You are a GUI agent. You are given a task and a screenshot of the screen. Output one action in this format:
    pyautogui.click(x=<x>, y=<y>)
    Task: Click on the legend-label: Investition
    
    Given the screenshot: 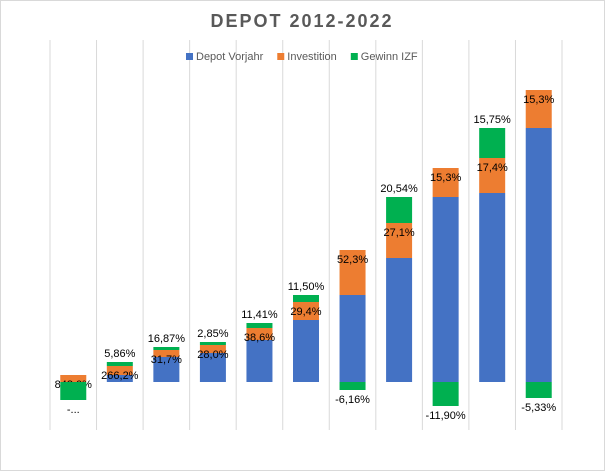 What is the action you would take?
    pyautogui.click(x=312, y=57)
    